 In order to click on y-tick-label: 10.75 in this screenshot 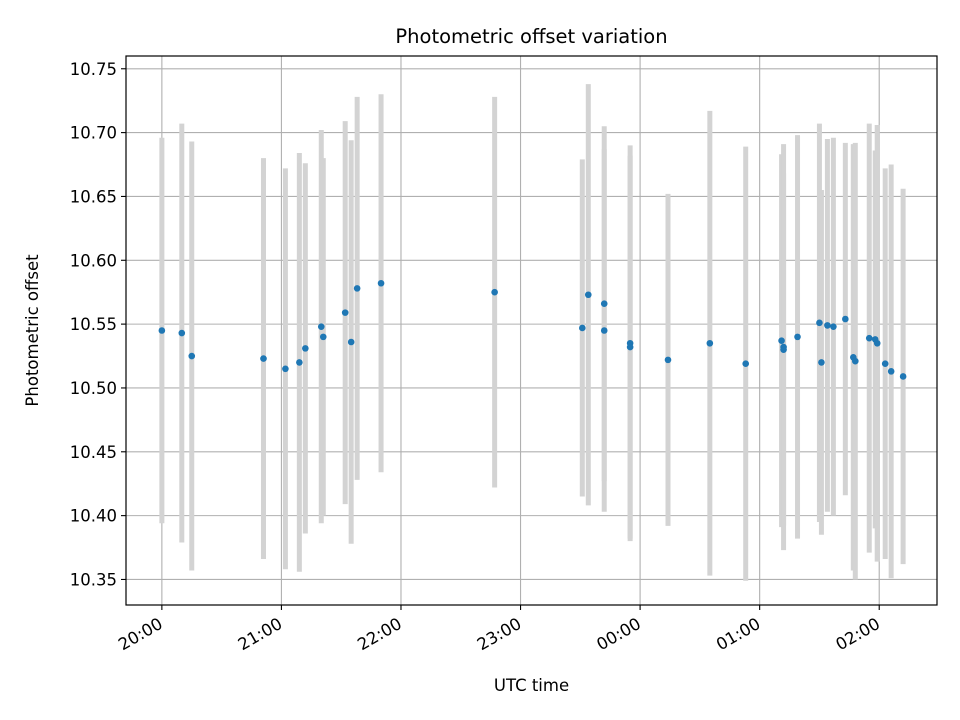, I will do `click(93, 69)`.